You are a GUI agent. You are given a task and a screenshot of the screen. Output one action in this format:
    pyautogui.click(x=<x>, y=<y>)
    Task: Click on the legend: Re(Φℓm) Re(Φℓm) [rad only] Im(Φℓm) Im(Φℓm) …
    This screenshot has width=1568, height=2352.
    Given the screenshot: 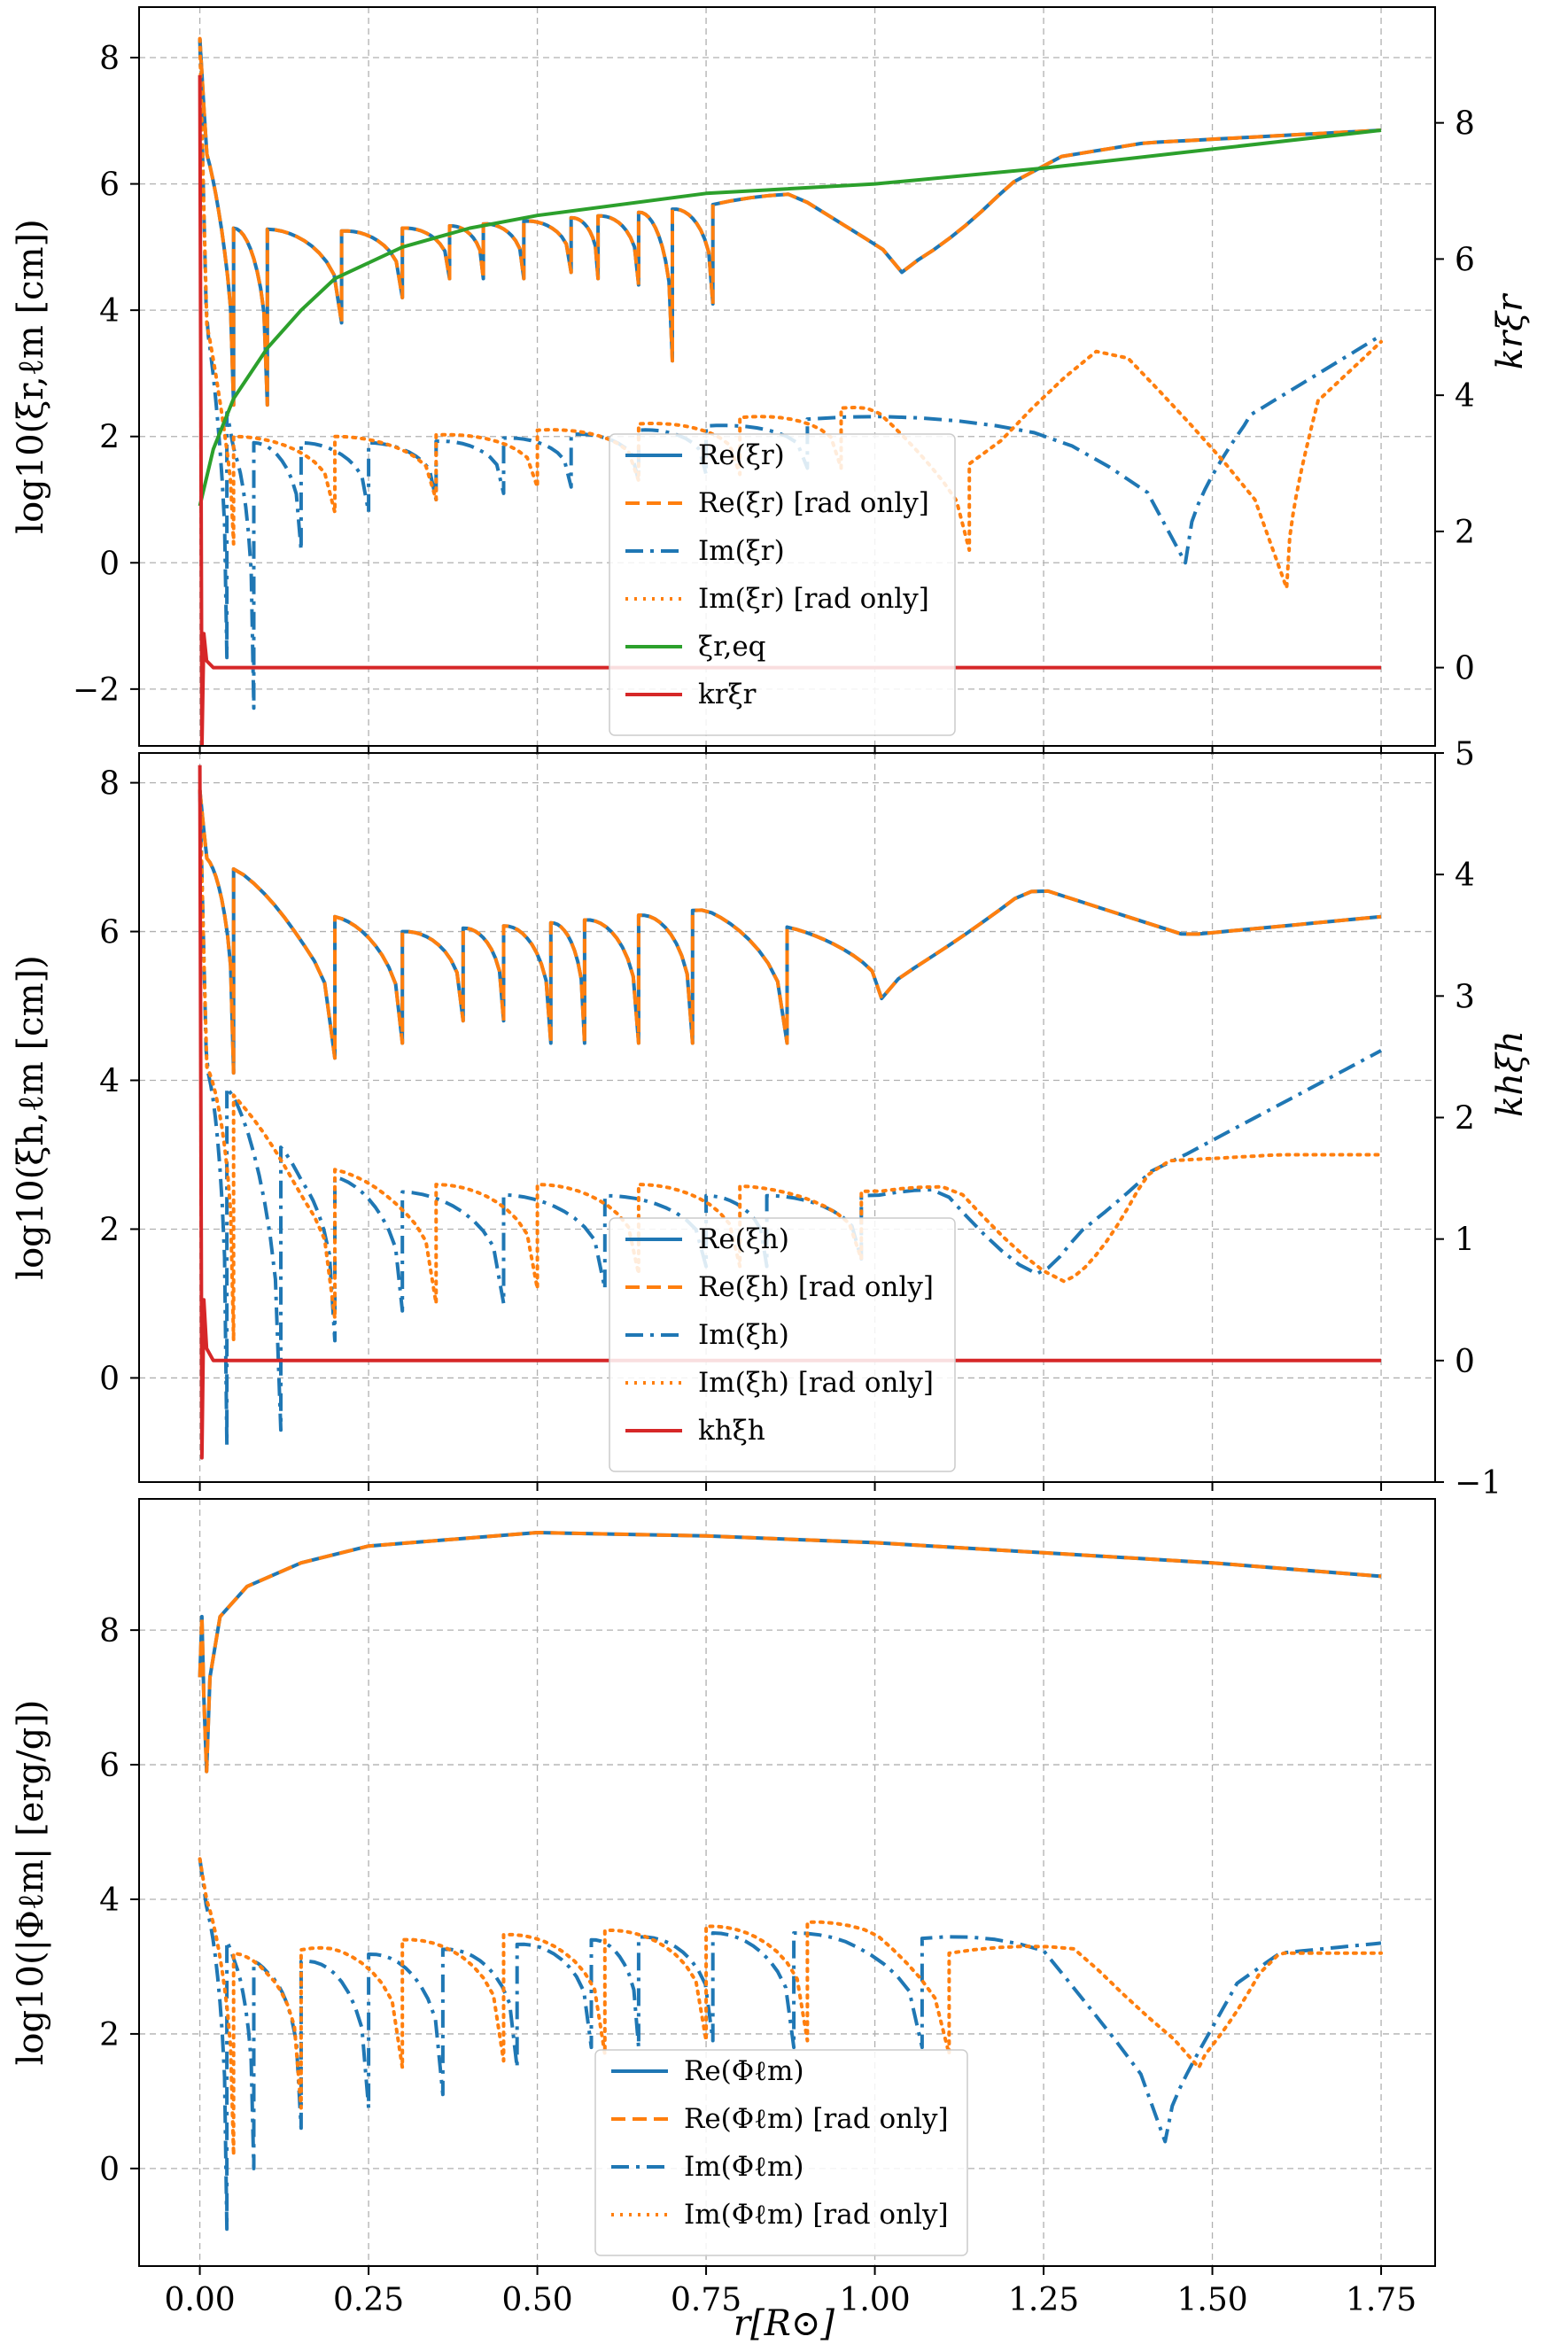 What is the action you would take?
    pyautogui.click(x=781, y=2152)
    